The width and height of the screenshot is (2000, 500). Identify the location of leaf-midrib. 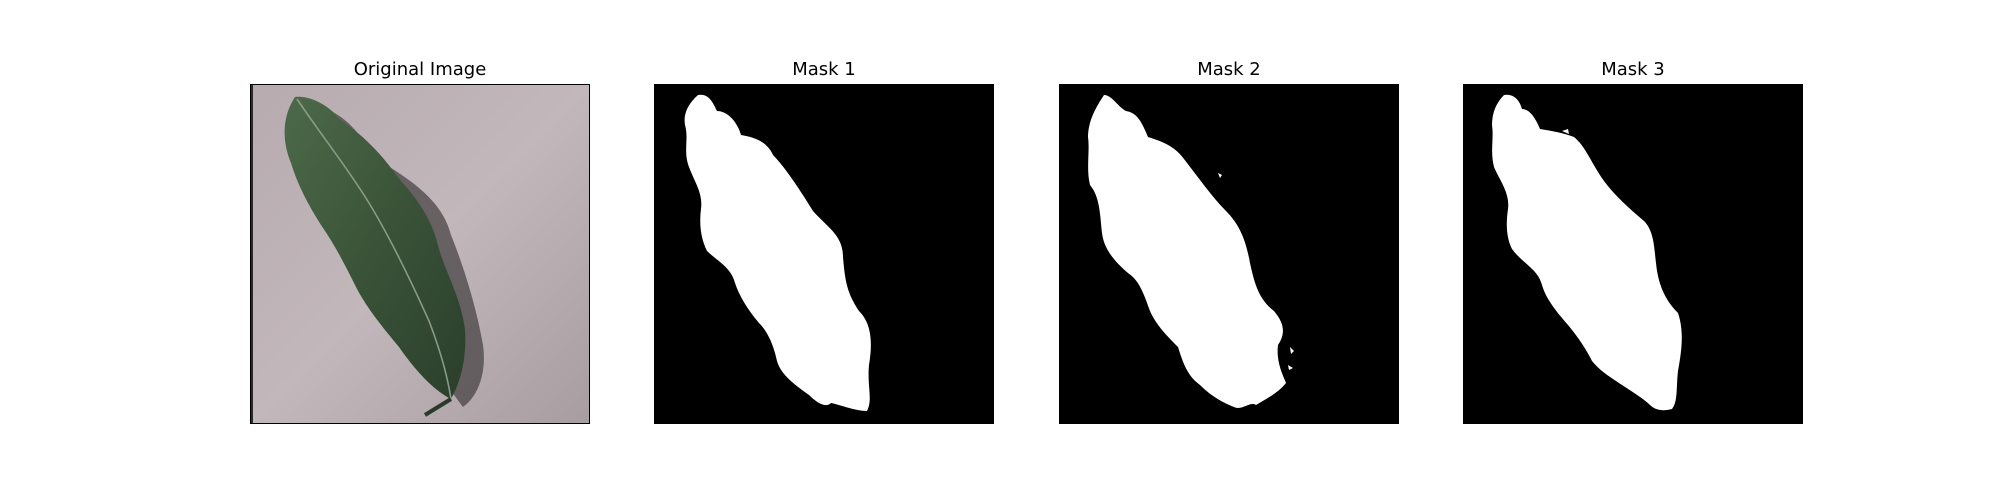
(374, 249).